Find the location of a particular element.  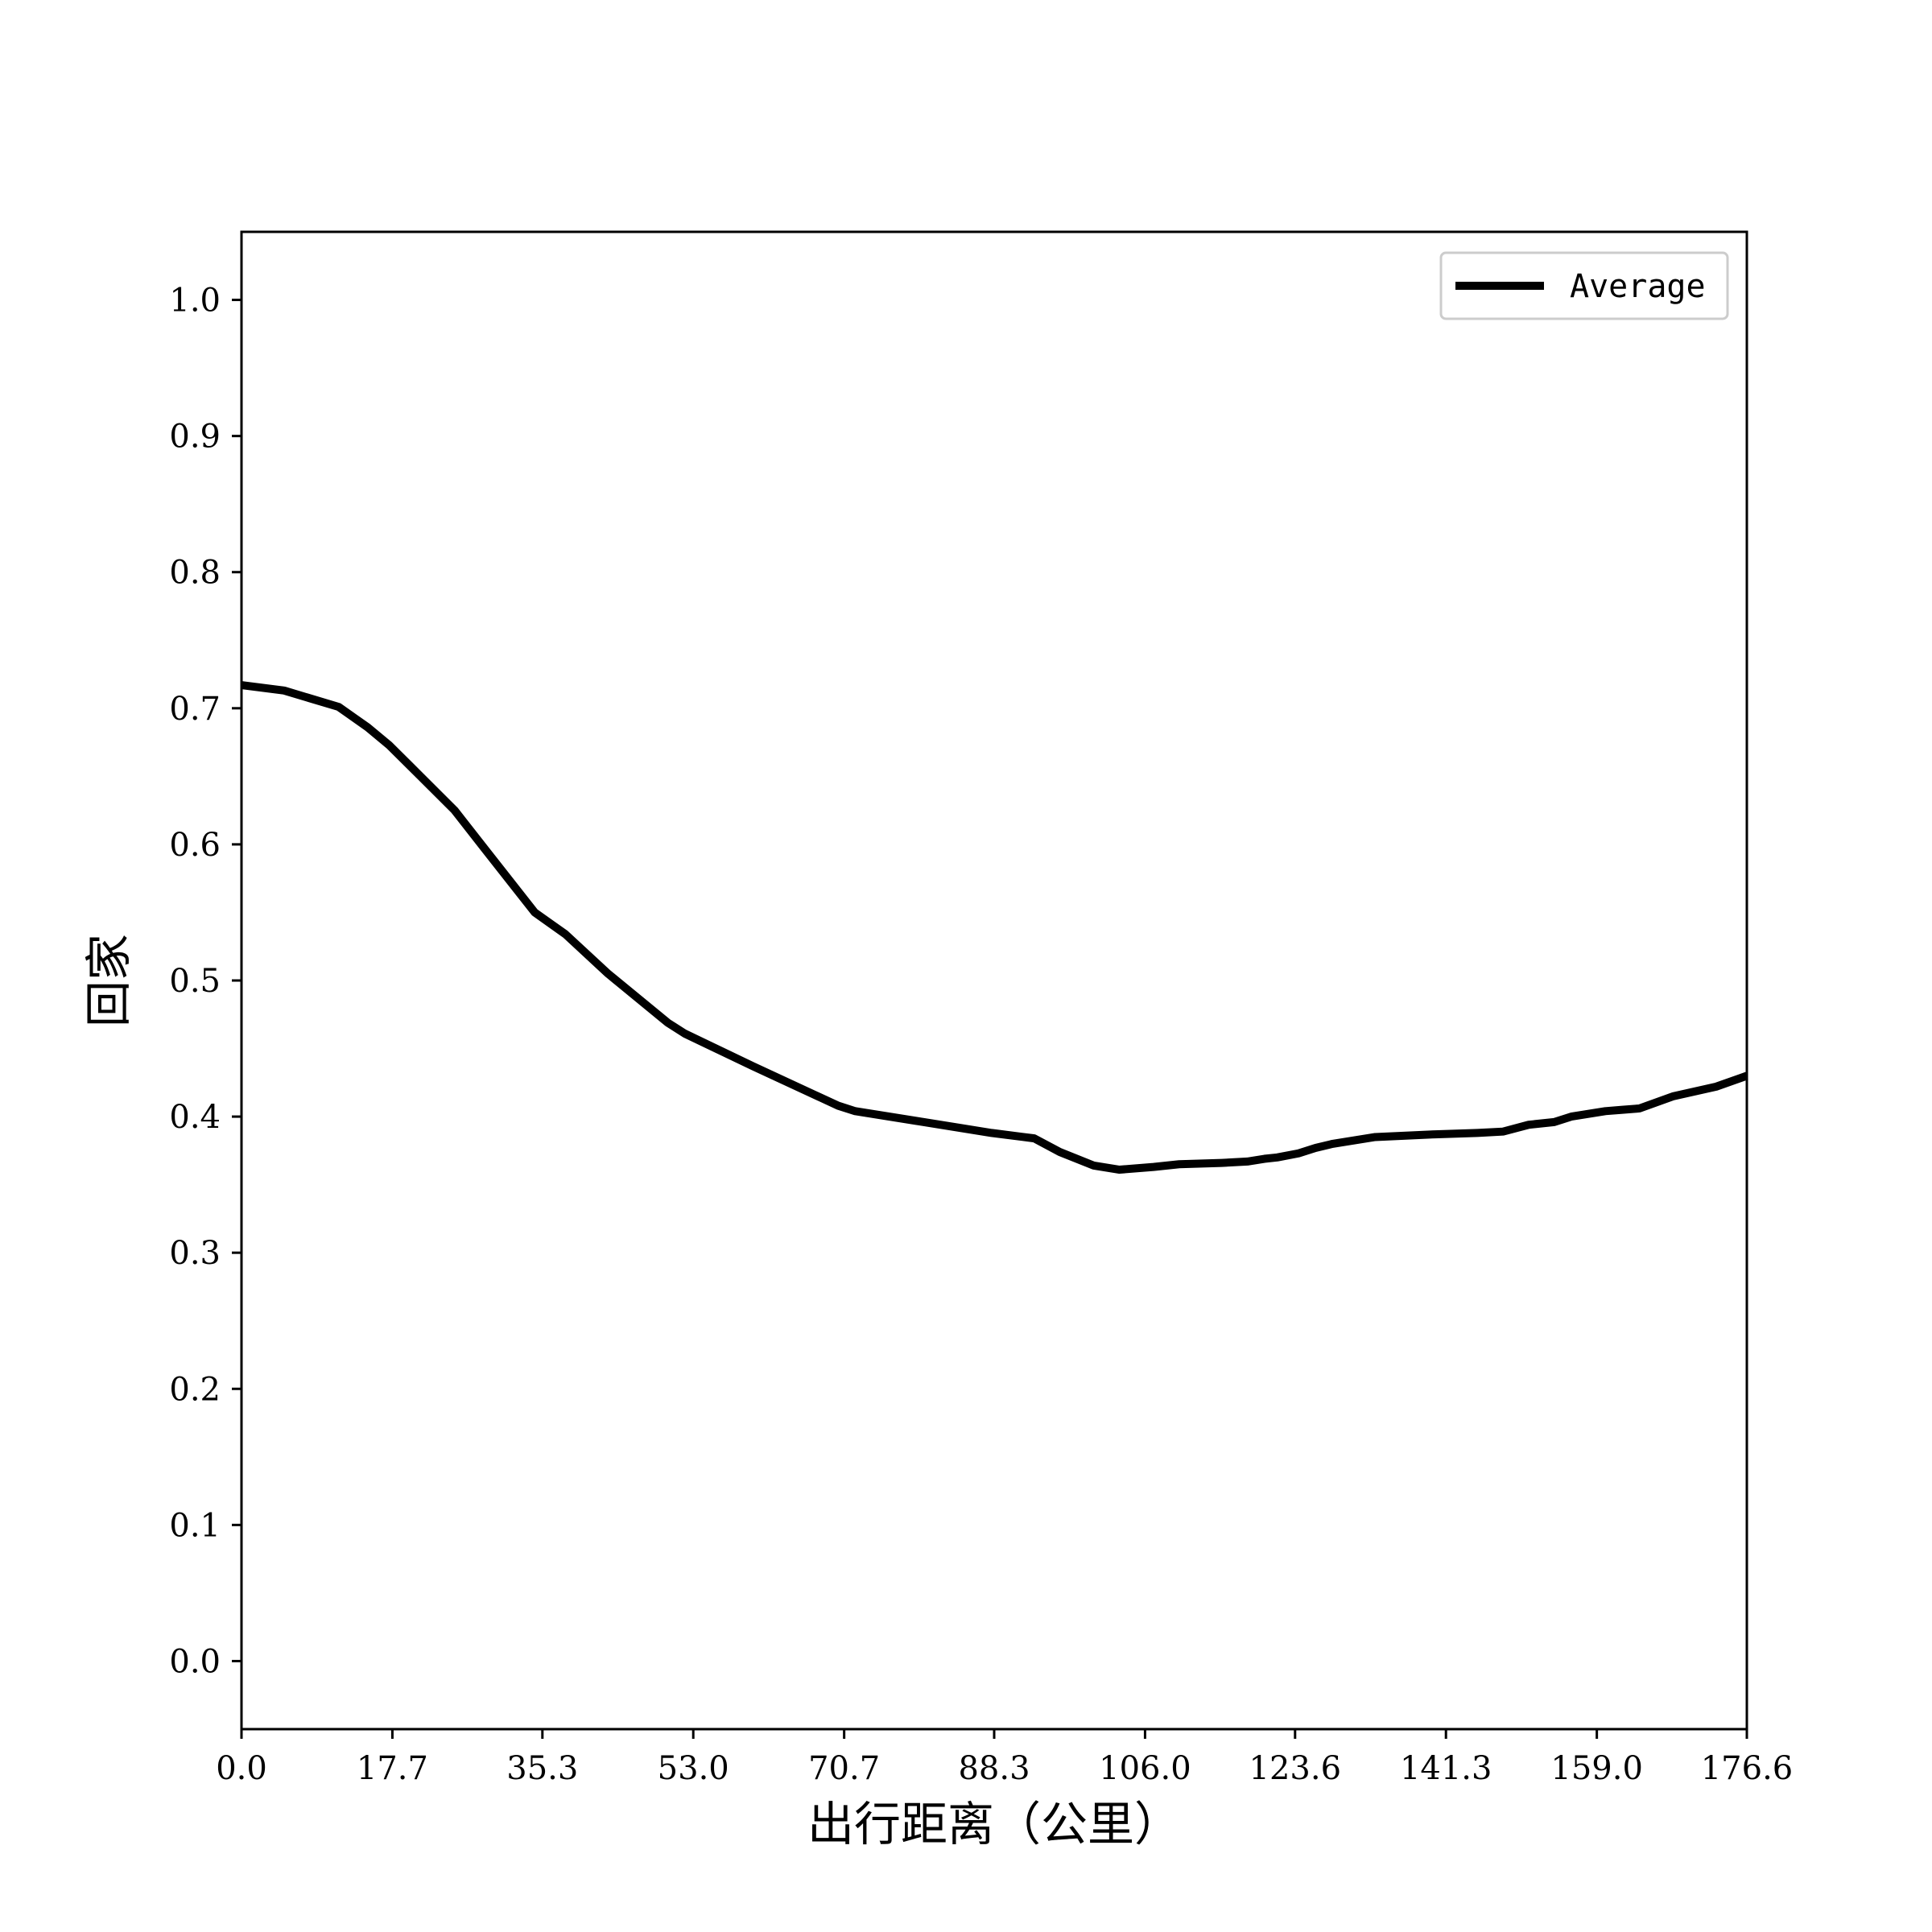

x-tick-label: 0.0 is located at coordinates (242, 1769).